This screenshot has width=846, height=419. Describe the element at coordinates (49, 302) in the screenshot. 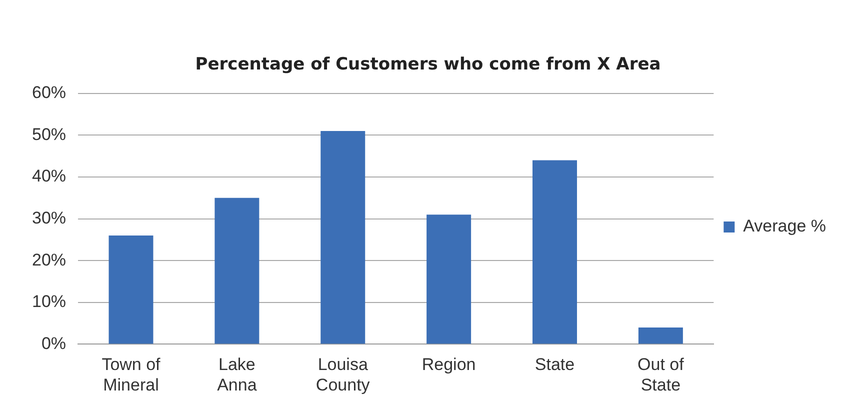

I see `y-tick-label: 10%` at that location.